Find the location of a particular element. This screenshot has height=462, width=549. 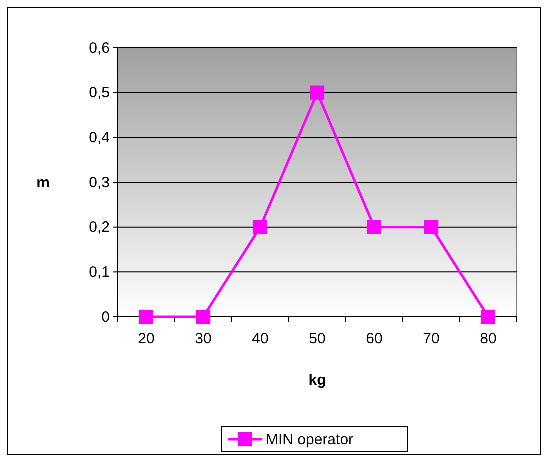

y-tick-label: 0,5 is located at coordinates (99, 93).